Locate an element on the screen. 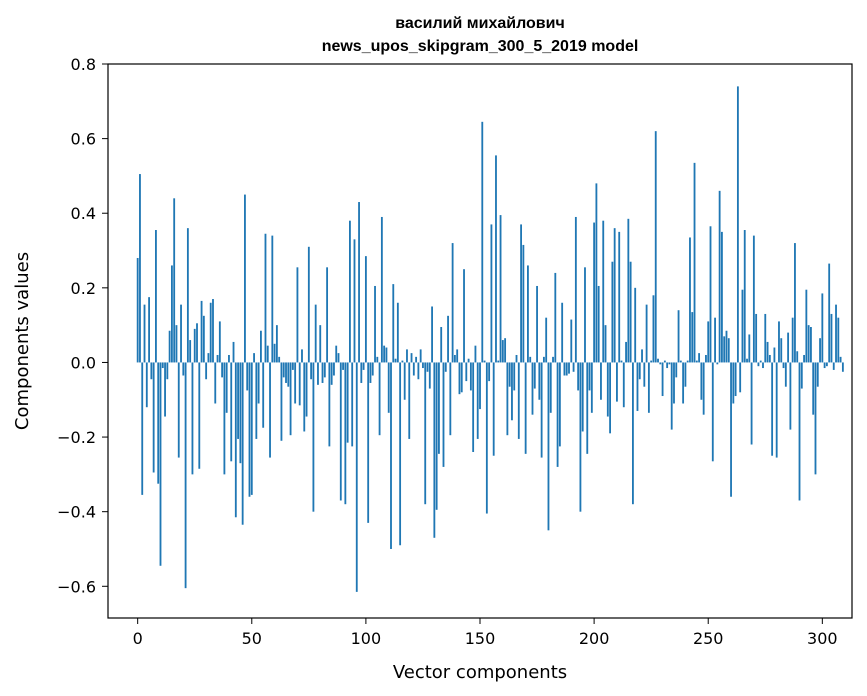 Image resolution: width=867 pixels, height=696 pixels. y-tick-label: 0.2 is located at coordinates (83, 288).